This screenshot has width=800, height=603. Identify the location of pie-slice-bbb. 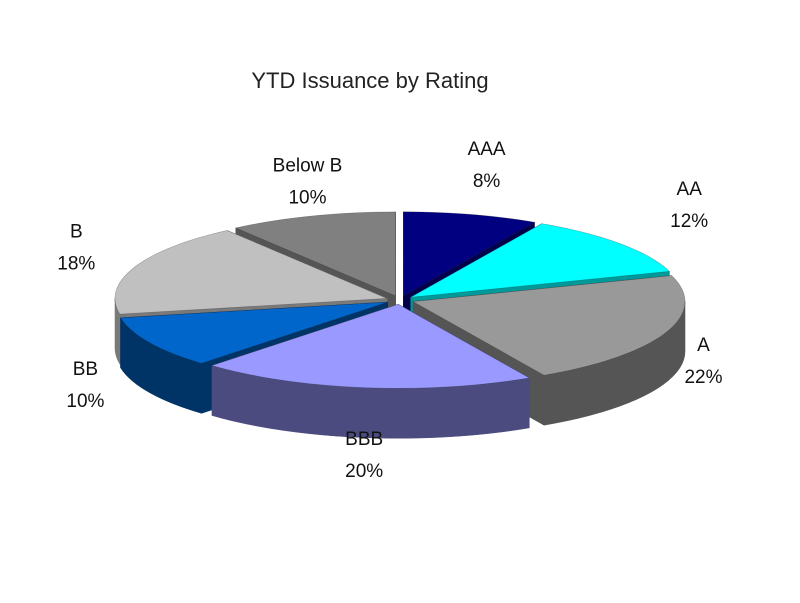
(371, 371).